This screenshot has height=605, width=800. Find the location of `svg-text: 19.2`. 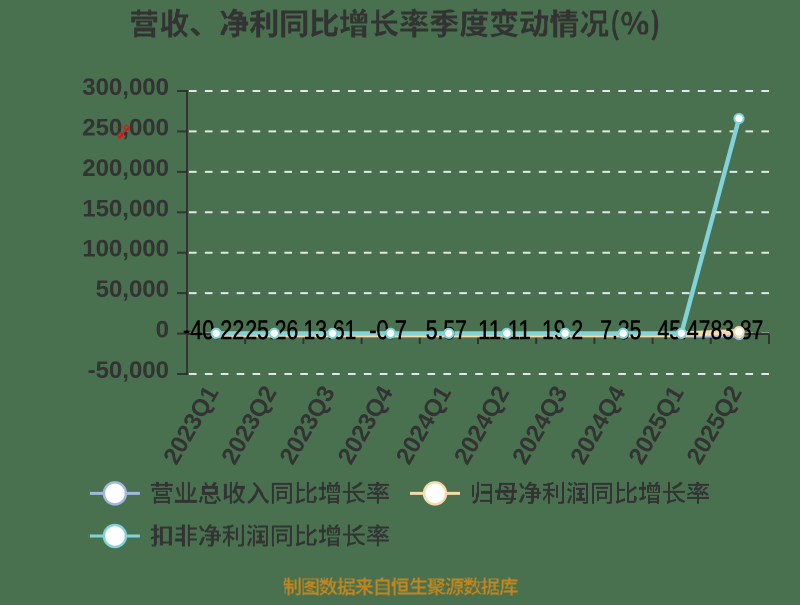

svg-text: 19.2 is located at coordinates (562, 330).